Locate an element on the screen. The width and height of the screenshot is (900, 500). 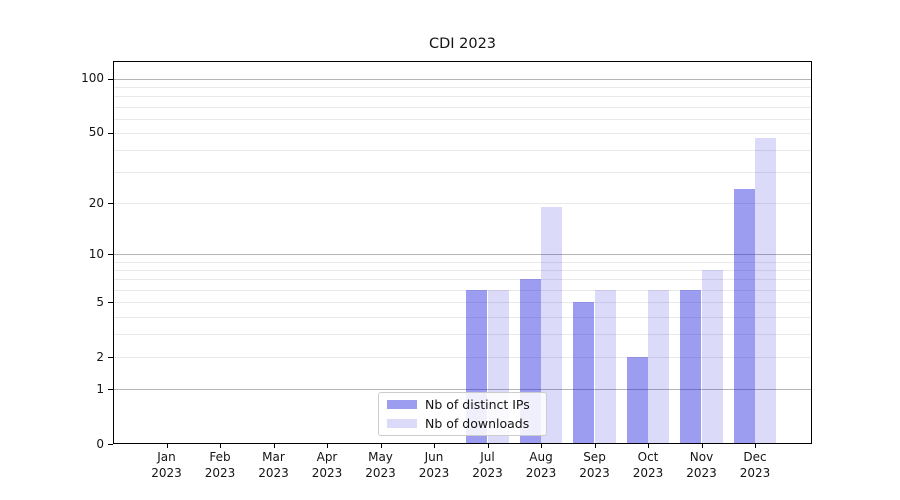
legend: Nb of distinct IPs Nb of downloads is located at coordinates (462, 414).